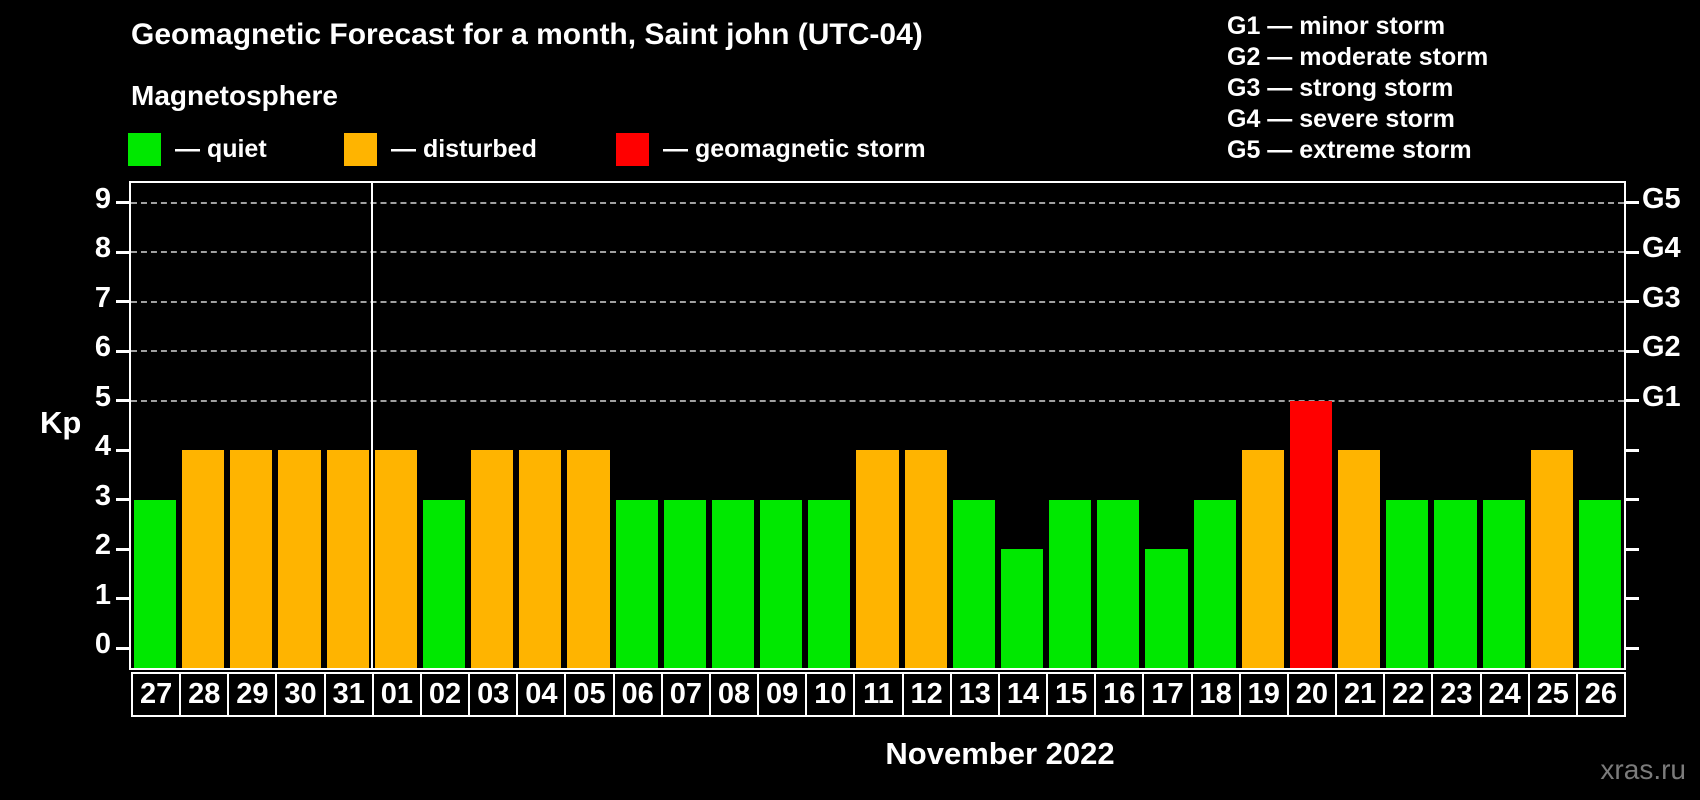 Image resolution: width=1700 pixels, height=800 pixels. I want to click on date-box-24: 24, so click(1504, 694).